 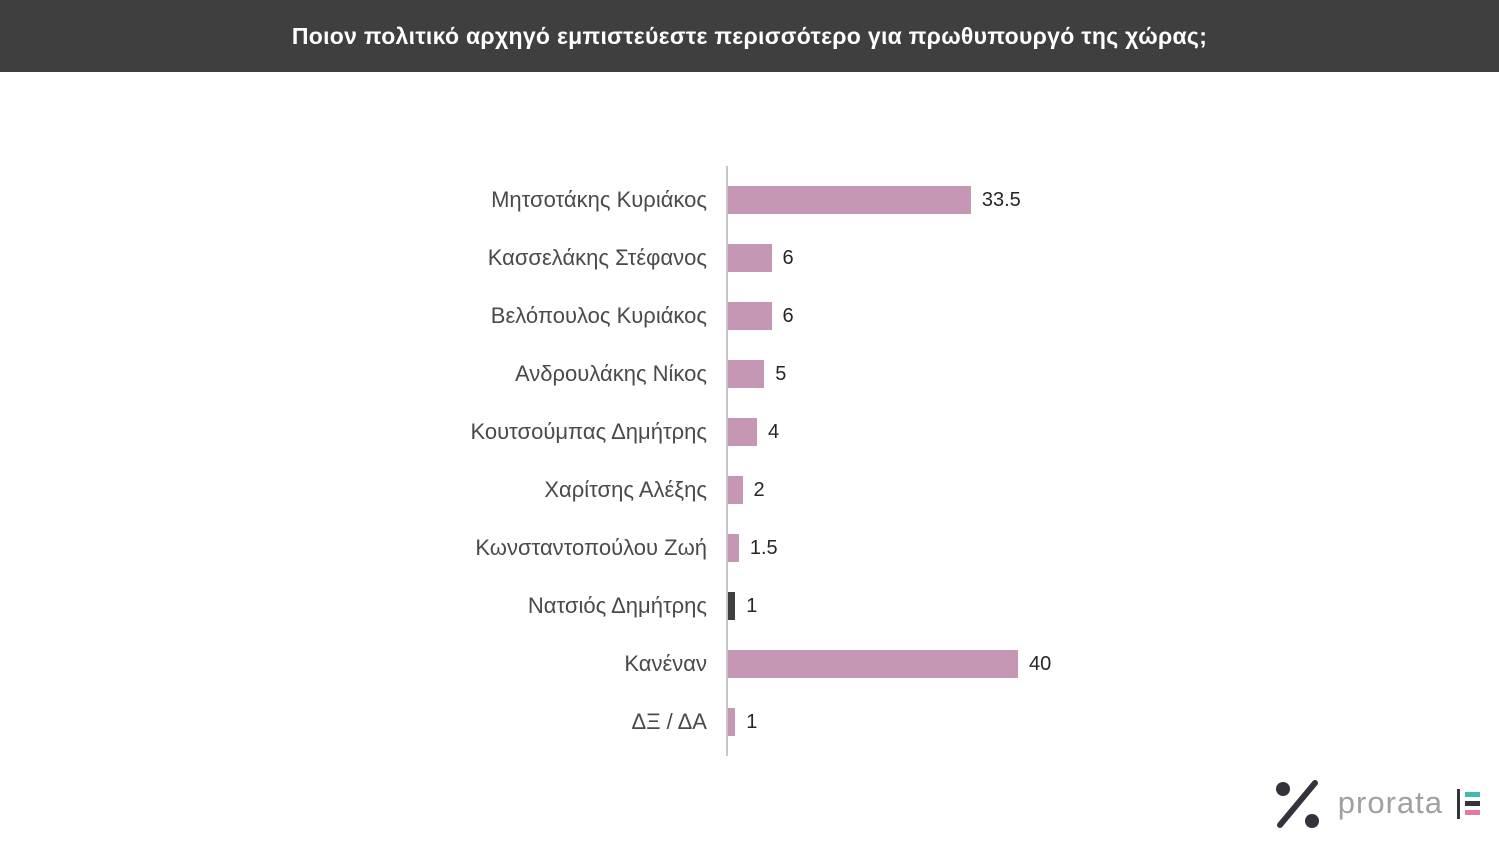 I want to click on category-label: Ανδρουλάκης Νίκος, so click(x=611, y=373).